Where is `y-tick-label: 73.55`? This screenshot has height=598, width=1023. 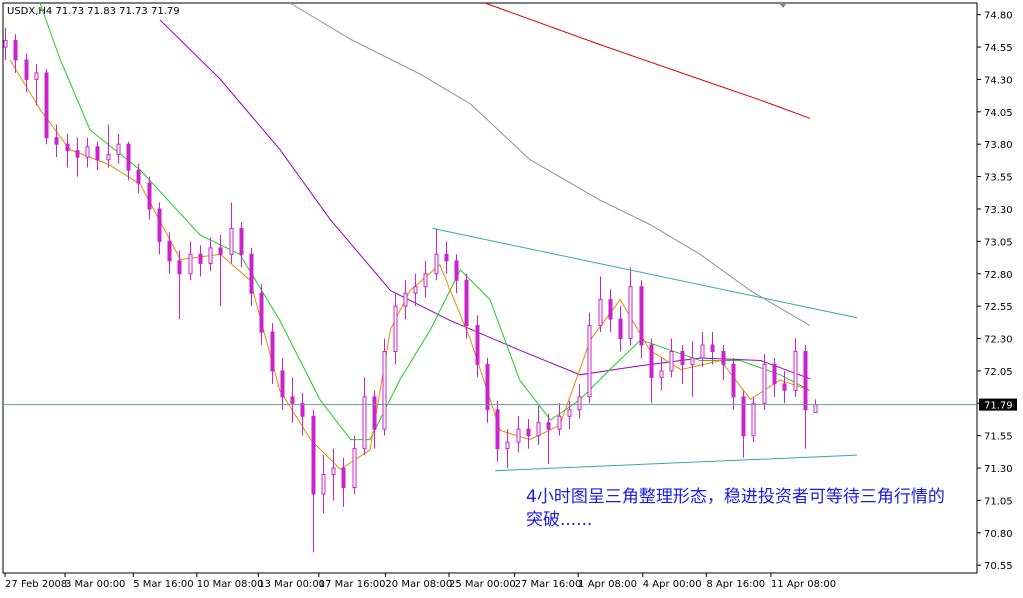 y-tick-label: 73.55 is located at coordinates (998, 178).